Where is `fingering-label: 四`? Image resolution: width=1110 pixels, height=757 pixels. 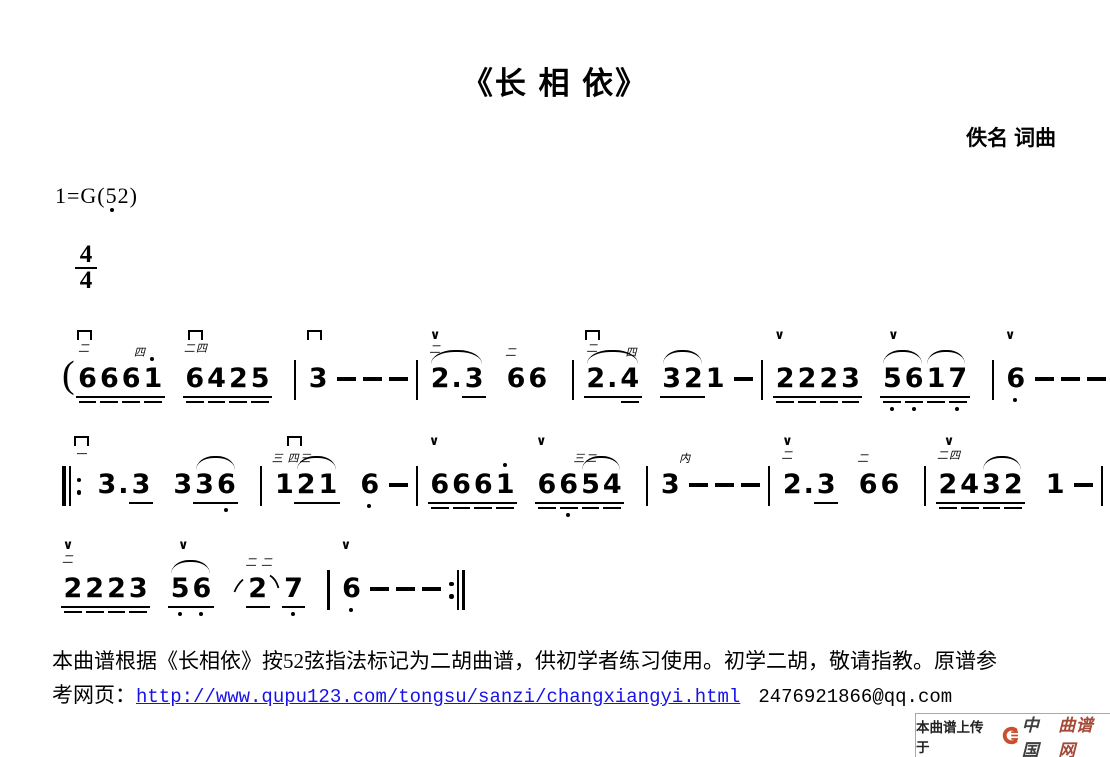 fingering-label: 四 is located at coordinates (139, 353).